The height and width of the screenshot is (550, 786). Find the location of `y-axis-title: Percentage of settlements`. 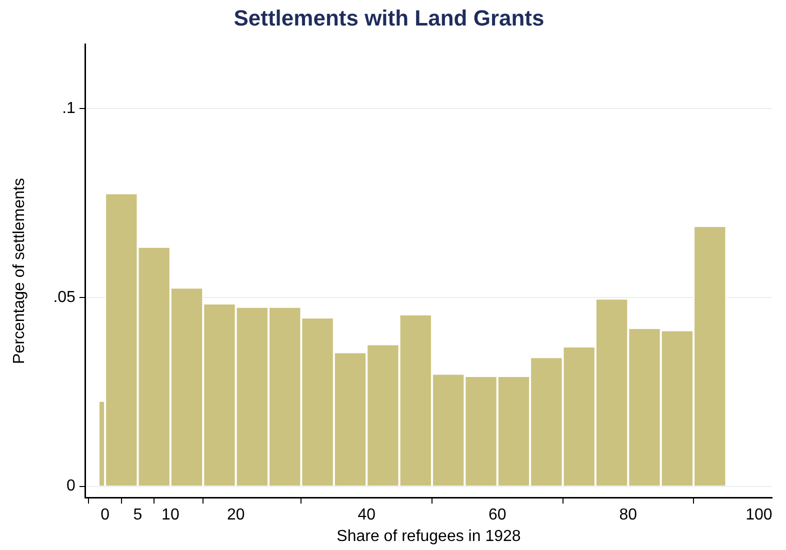

y-axis-title: Percentage of settlements is located at coordinates (19, 271).